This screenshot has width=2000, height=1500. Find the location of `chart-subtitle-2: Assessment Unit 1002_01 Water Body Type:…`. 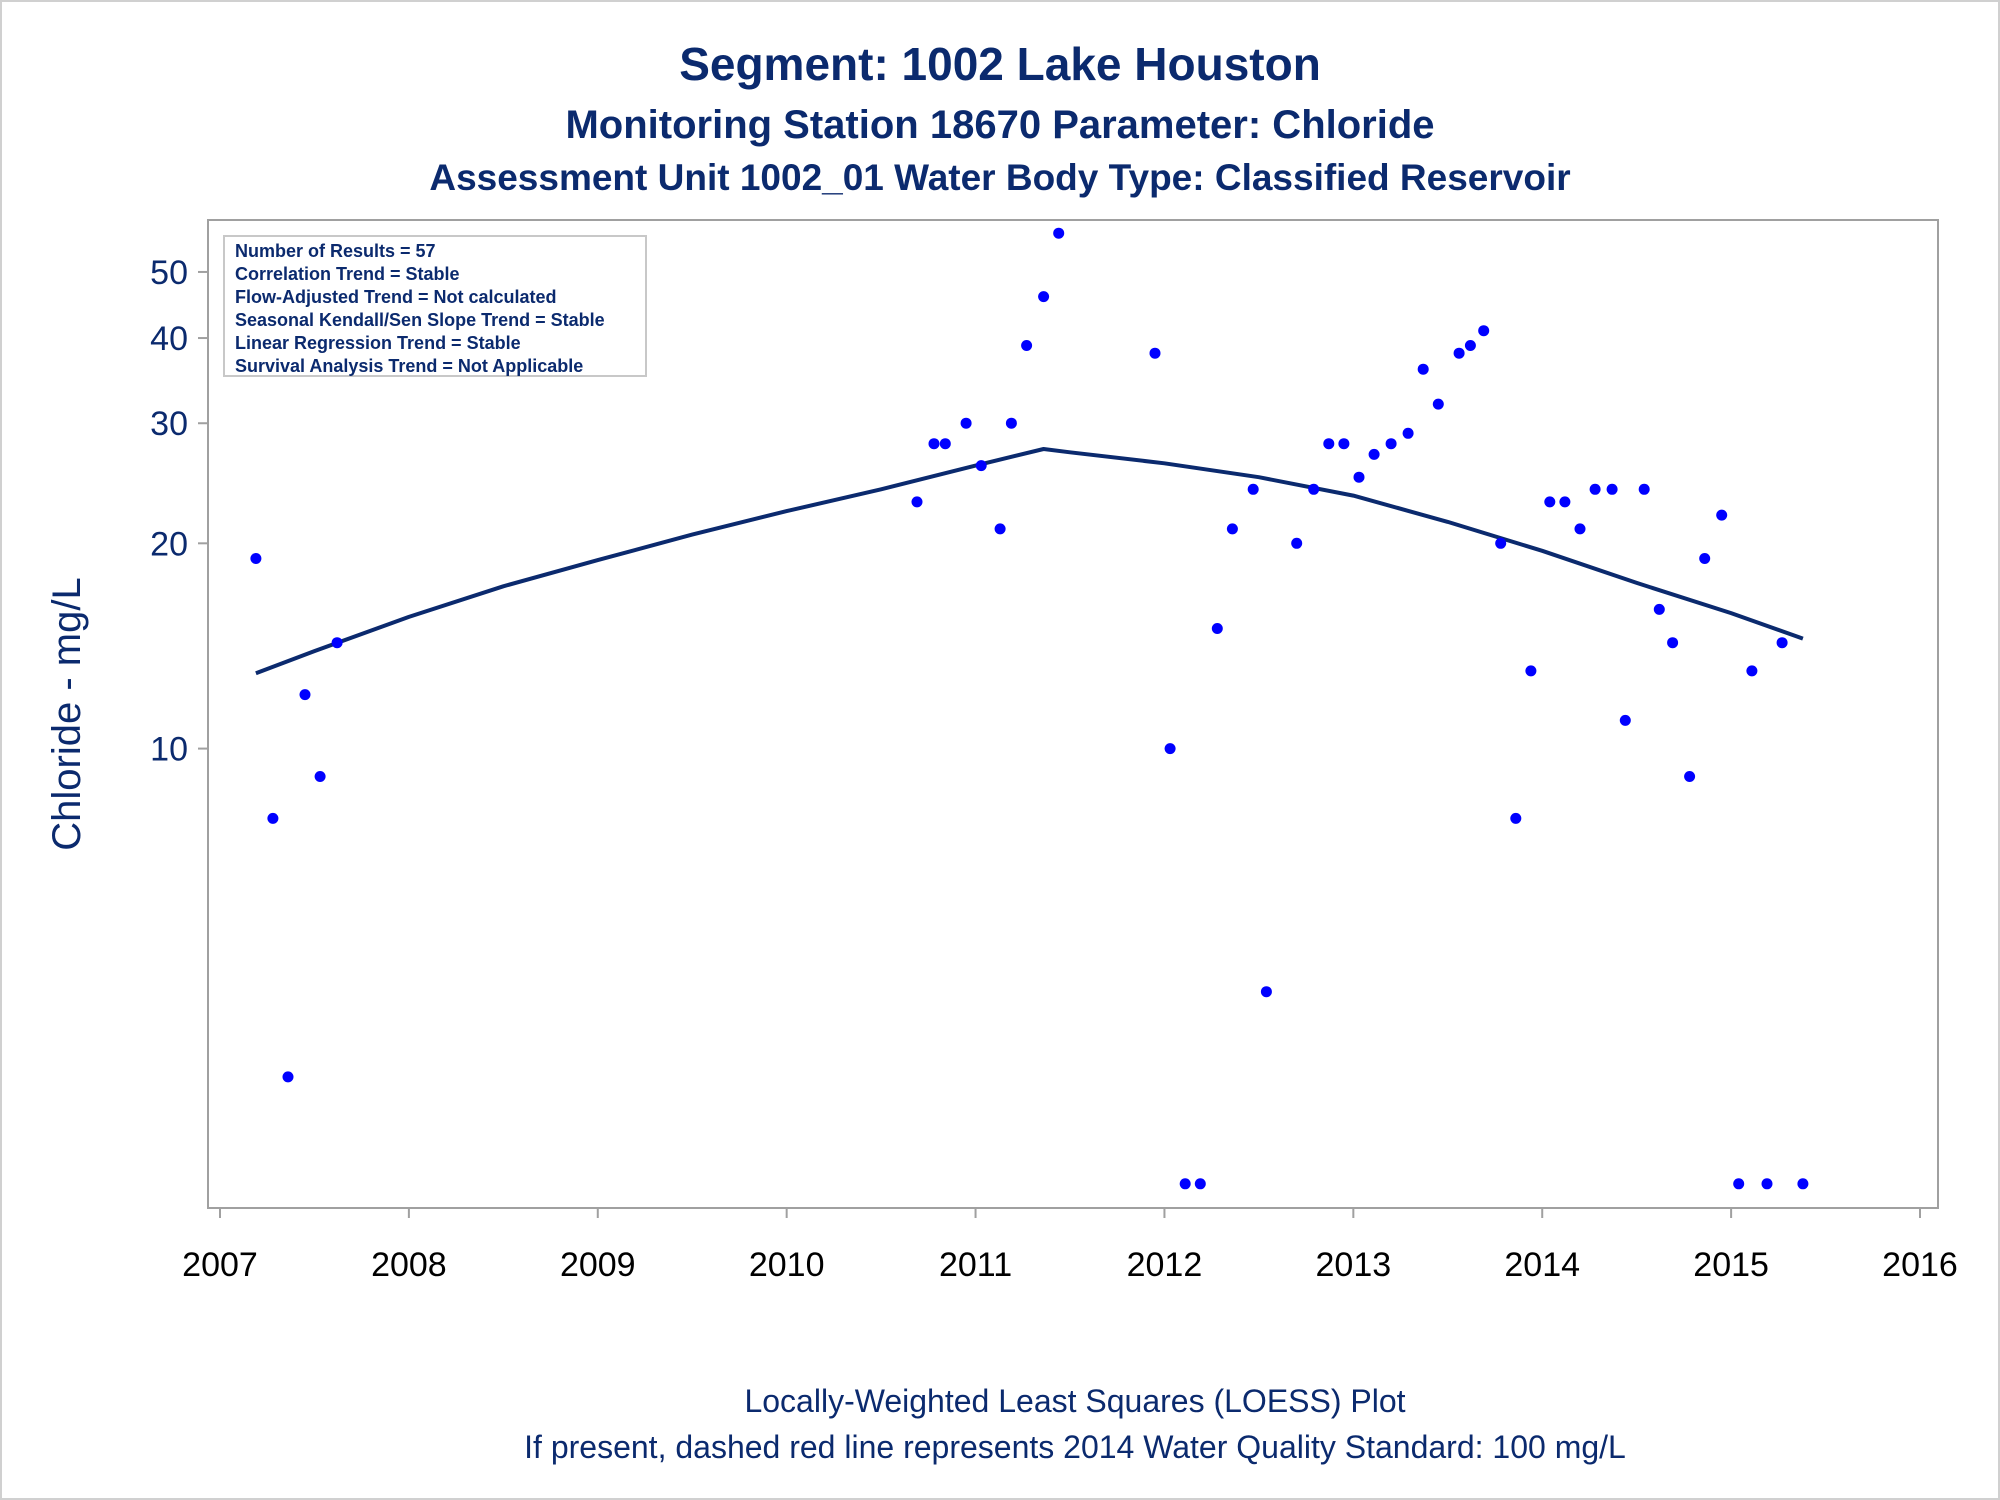

chart-subtitle-2: Assessment Unit 1002_01 Water Body Type:… is located at coordinates (999, 177).